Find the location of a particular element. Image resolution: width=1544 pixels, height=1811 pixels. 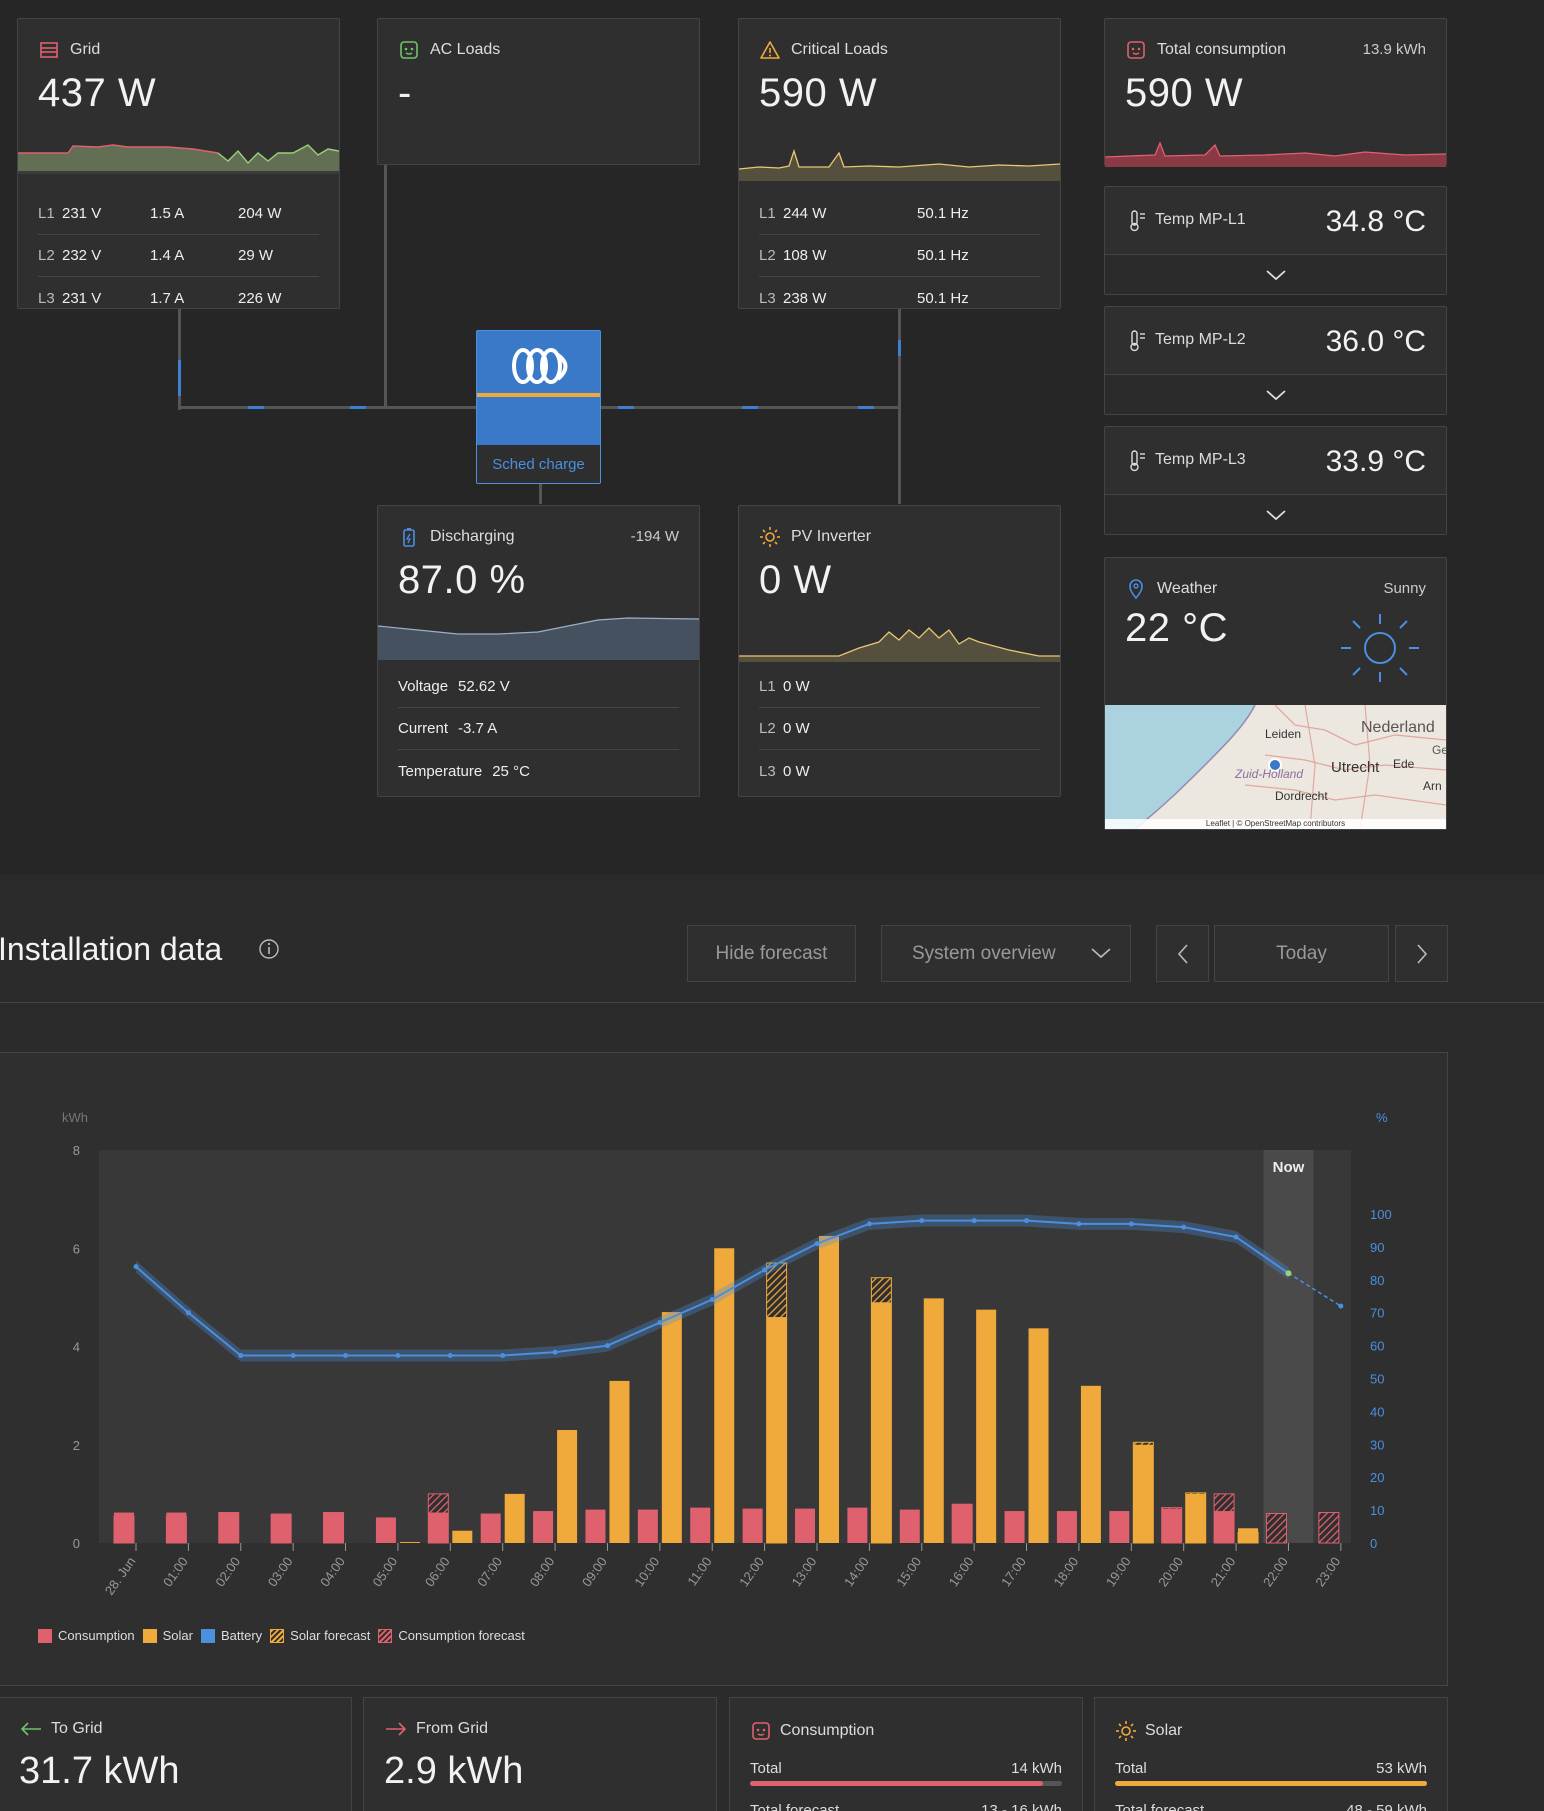

phase-power: 238 W is located at coordinates (805, 298).